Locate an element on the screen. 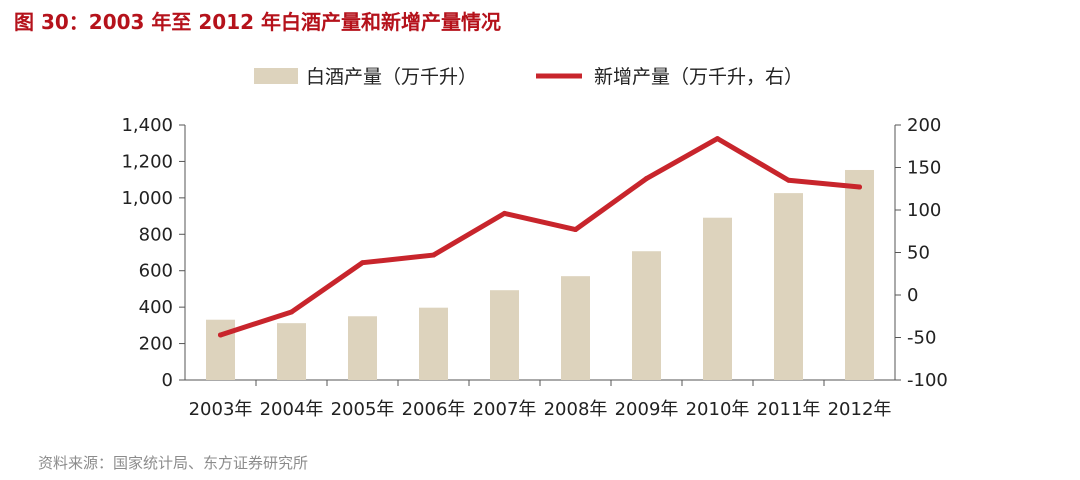 This screenshot has width=1080, height=480. legend-label-bar: 白酒产量（万千升） is located at coordinates (391, 77).